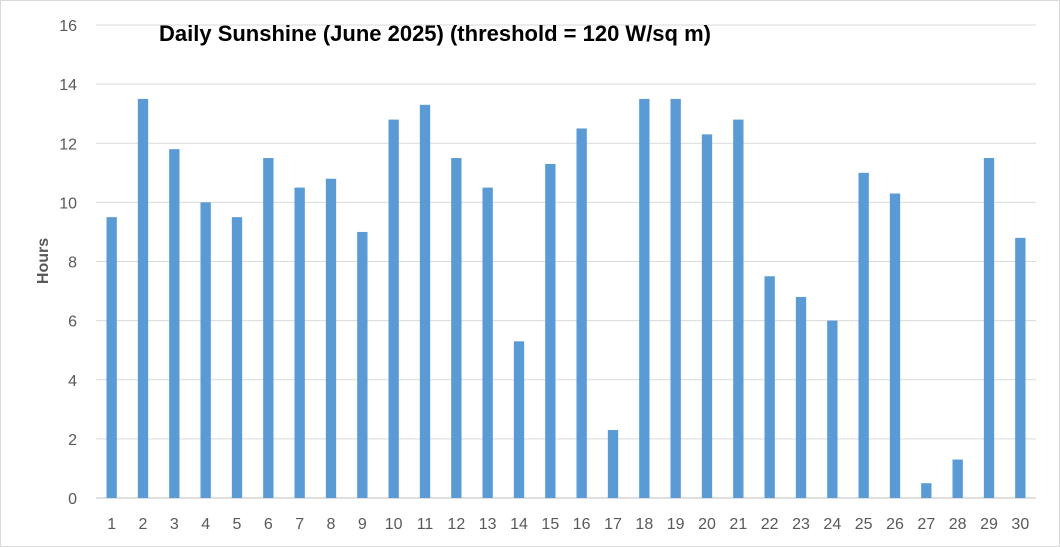  I want to click on y-tick-label: 2, so click(72, 440).